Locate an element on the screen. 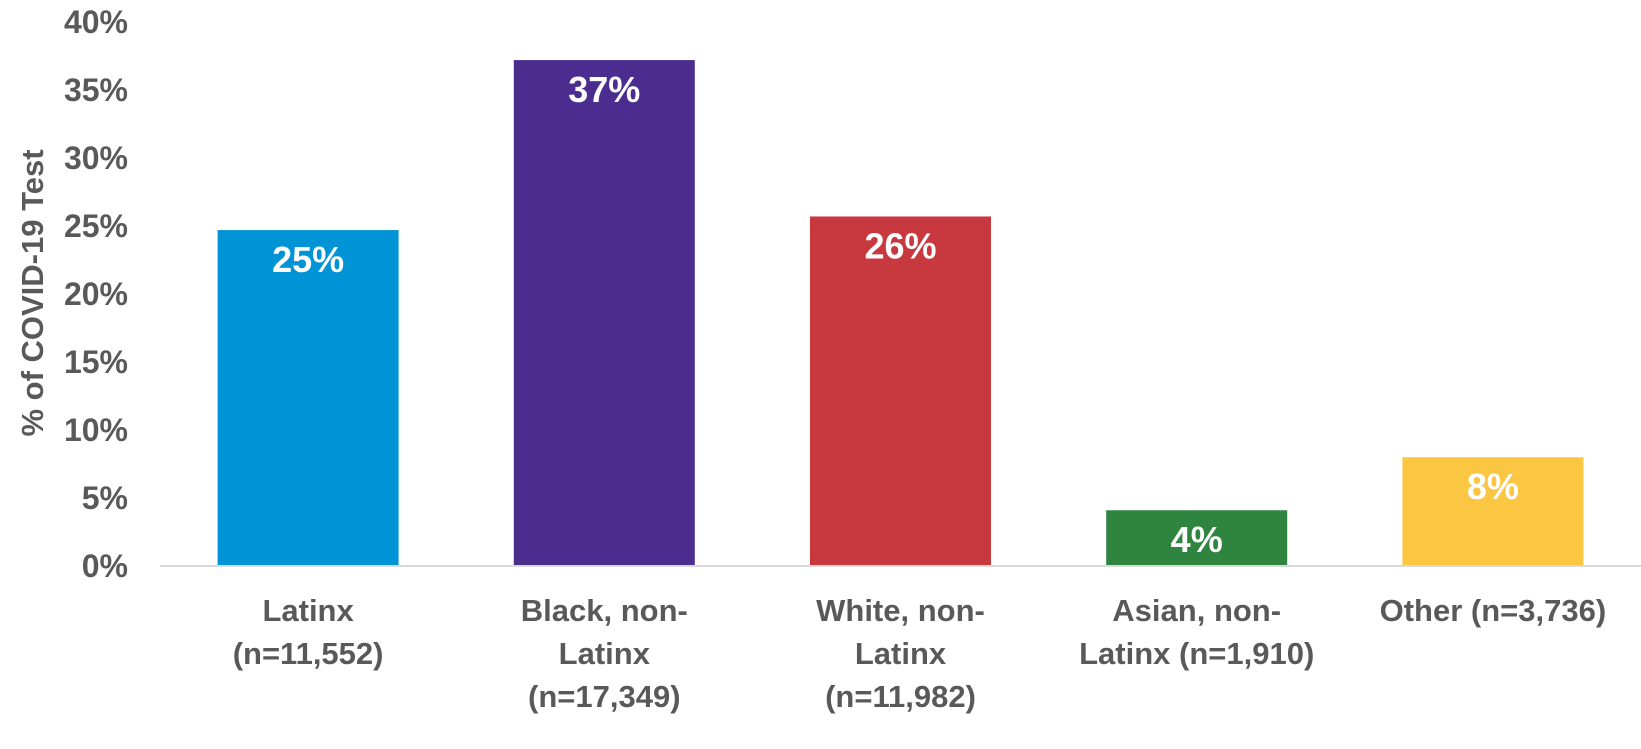  y-tick-label: 0% is located at coordinates (105, 566).